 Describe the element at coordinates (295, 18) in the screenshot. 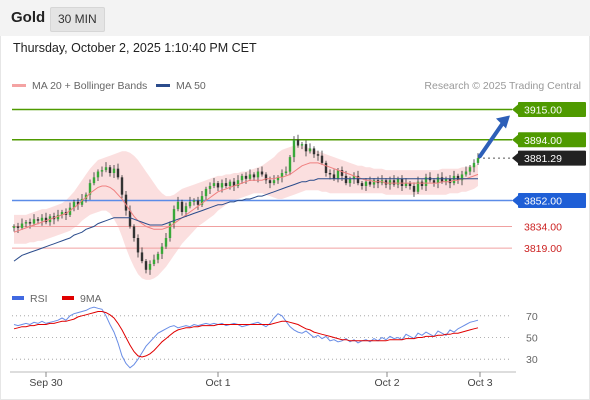

I see `header-bar: Gold 30 MIN` at that location.